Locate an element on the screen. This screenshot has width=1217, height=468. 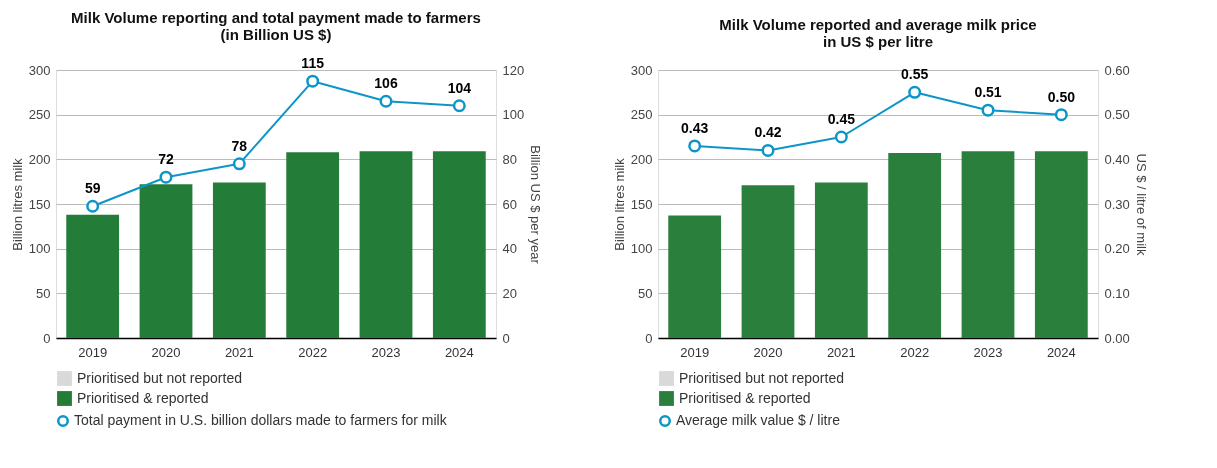
chart-title: Milk Volume reporting and total payment made to farmers (in Billion US $) is located at coordinates (276, 26).